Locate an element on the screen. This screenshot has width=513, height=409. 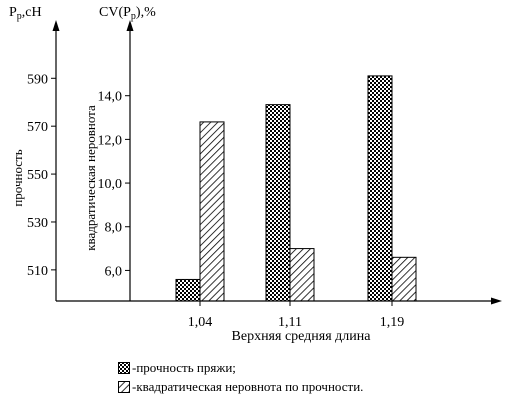
right-tick-label-4: 14,0 is located at coordinates (110, 97).